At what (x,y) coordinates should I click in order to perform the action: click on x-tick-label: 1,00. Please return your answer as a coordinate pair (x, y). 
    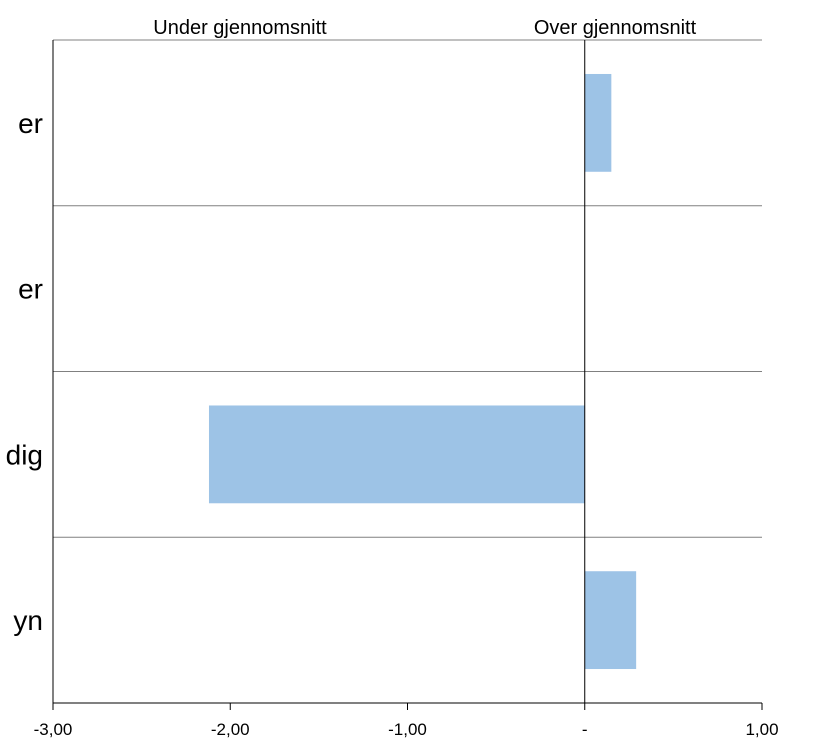
    Looking at the image, I should click on (761, 729).